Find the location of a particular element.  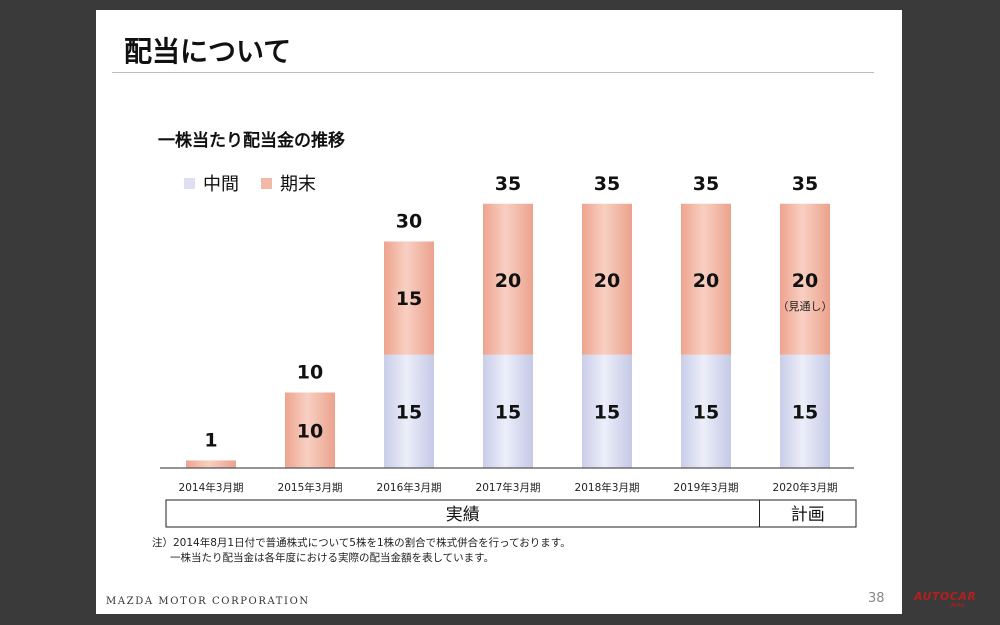

watermark-logo: AUTOCAR is located at coordinates (945, 596).